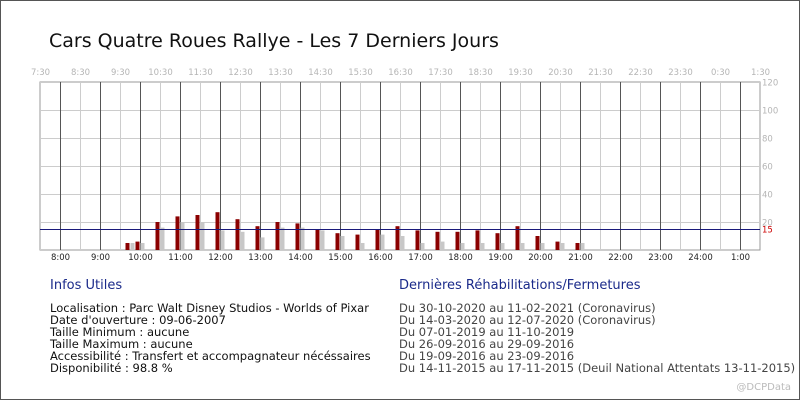 This screenshot has width=800, height=400. What do you see at coordinates (300, 258) in the screenshot?
I see `x-tick-bottom-label: 14:00` at bounding box center [300, 258].